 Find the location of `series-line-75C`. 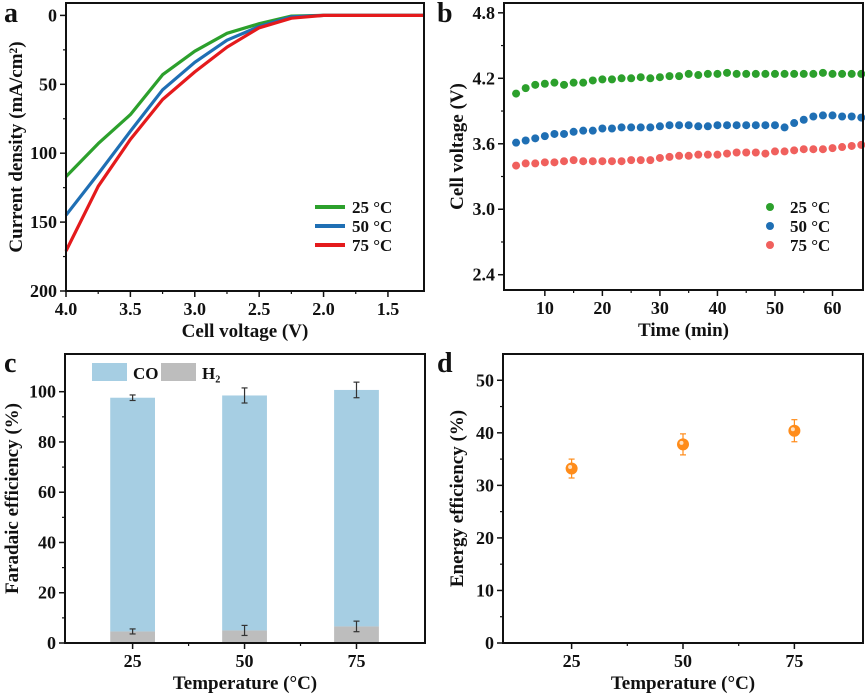

series-line-75C is located at coordinates (244, 132).